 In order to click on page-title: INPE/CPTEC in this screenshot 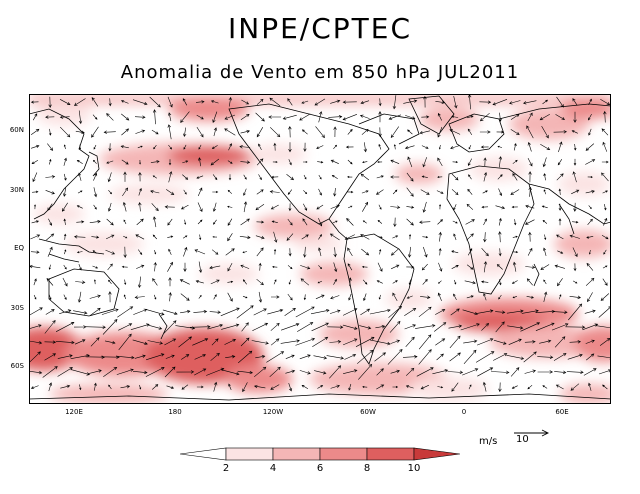, I will do `click(320, 28)`.